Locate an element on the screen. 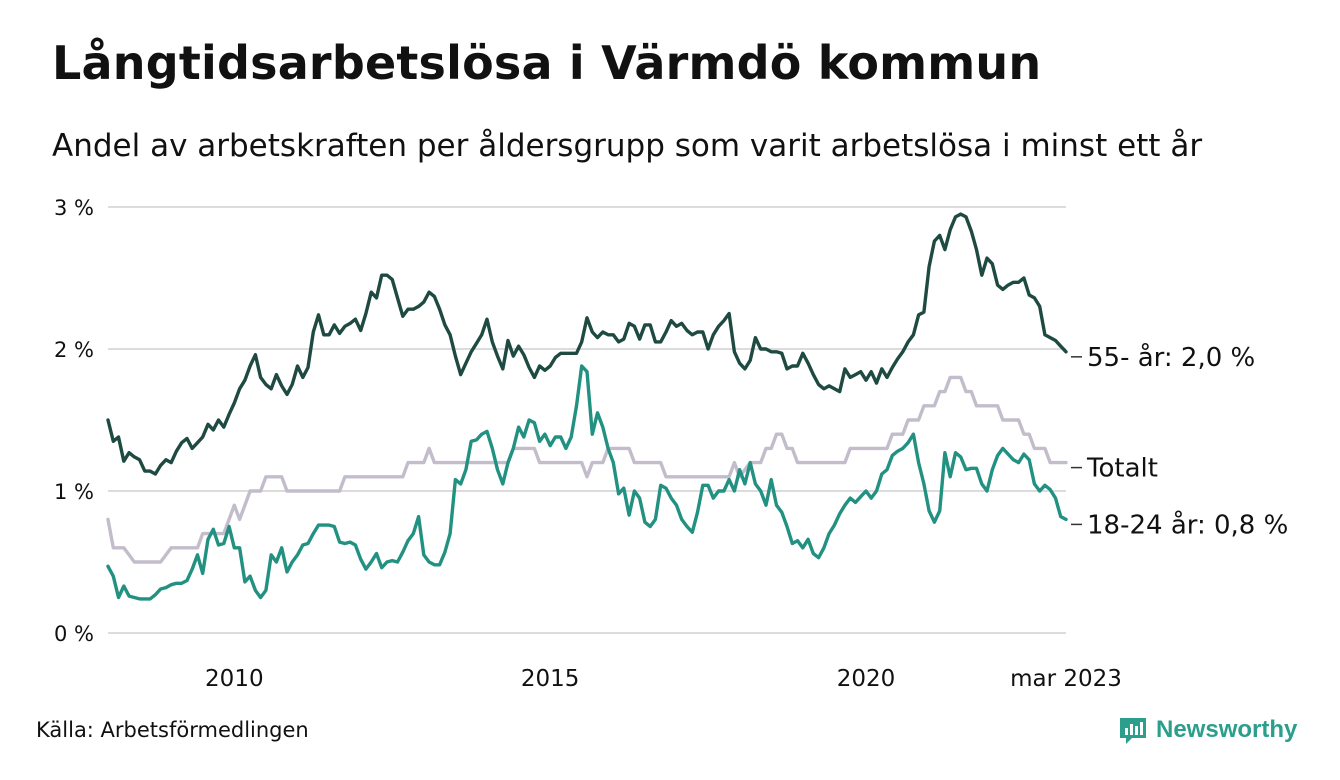  series-end-label: 55- år: 2,0 % is located at coordinates (1171, 357).